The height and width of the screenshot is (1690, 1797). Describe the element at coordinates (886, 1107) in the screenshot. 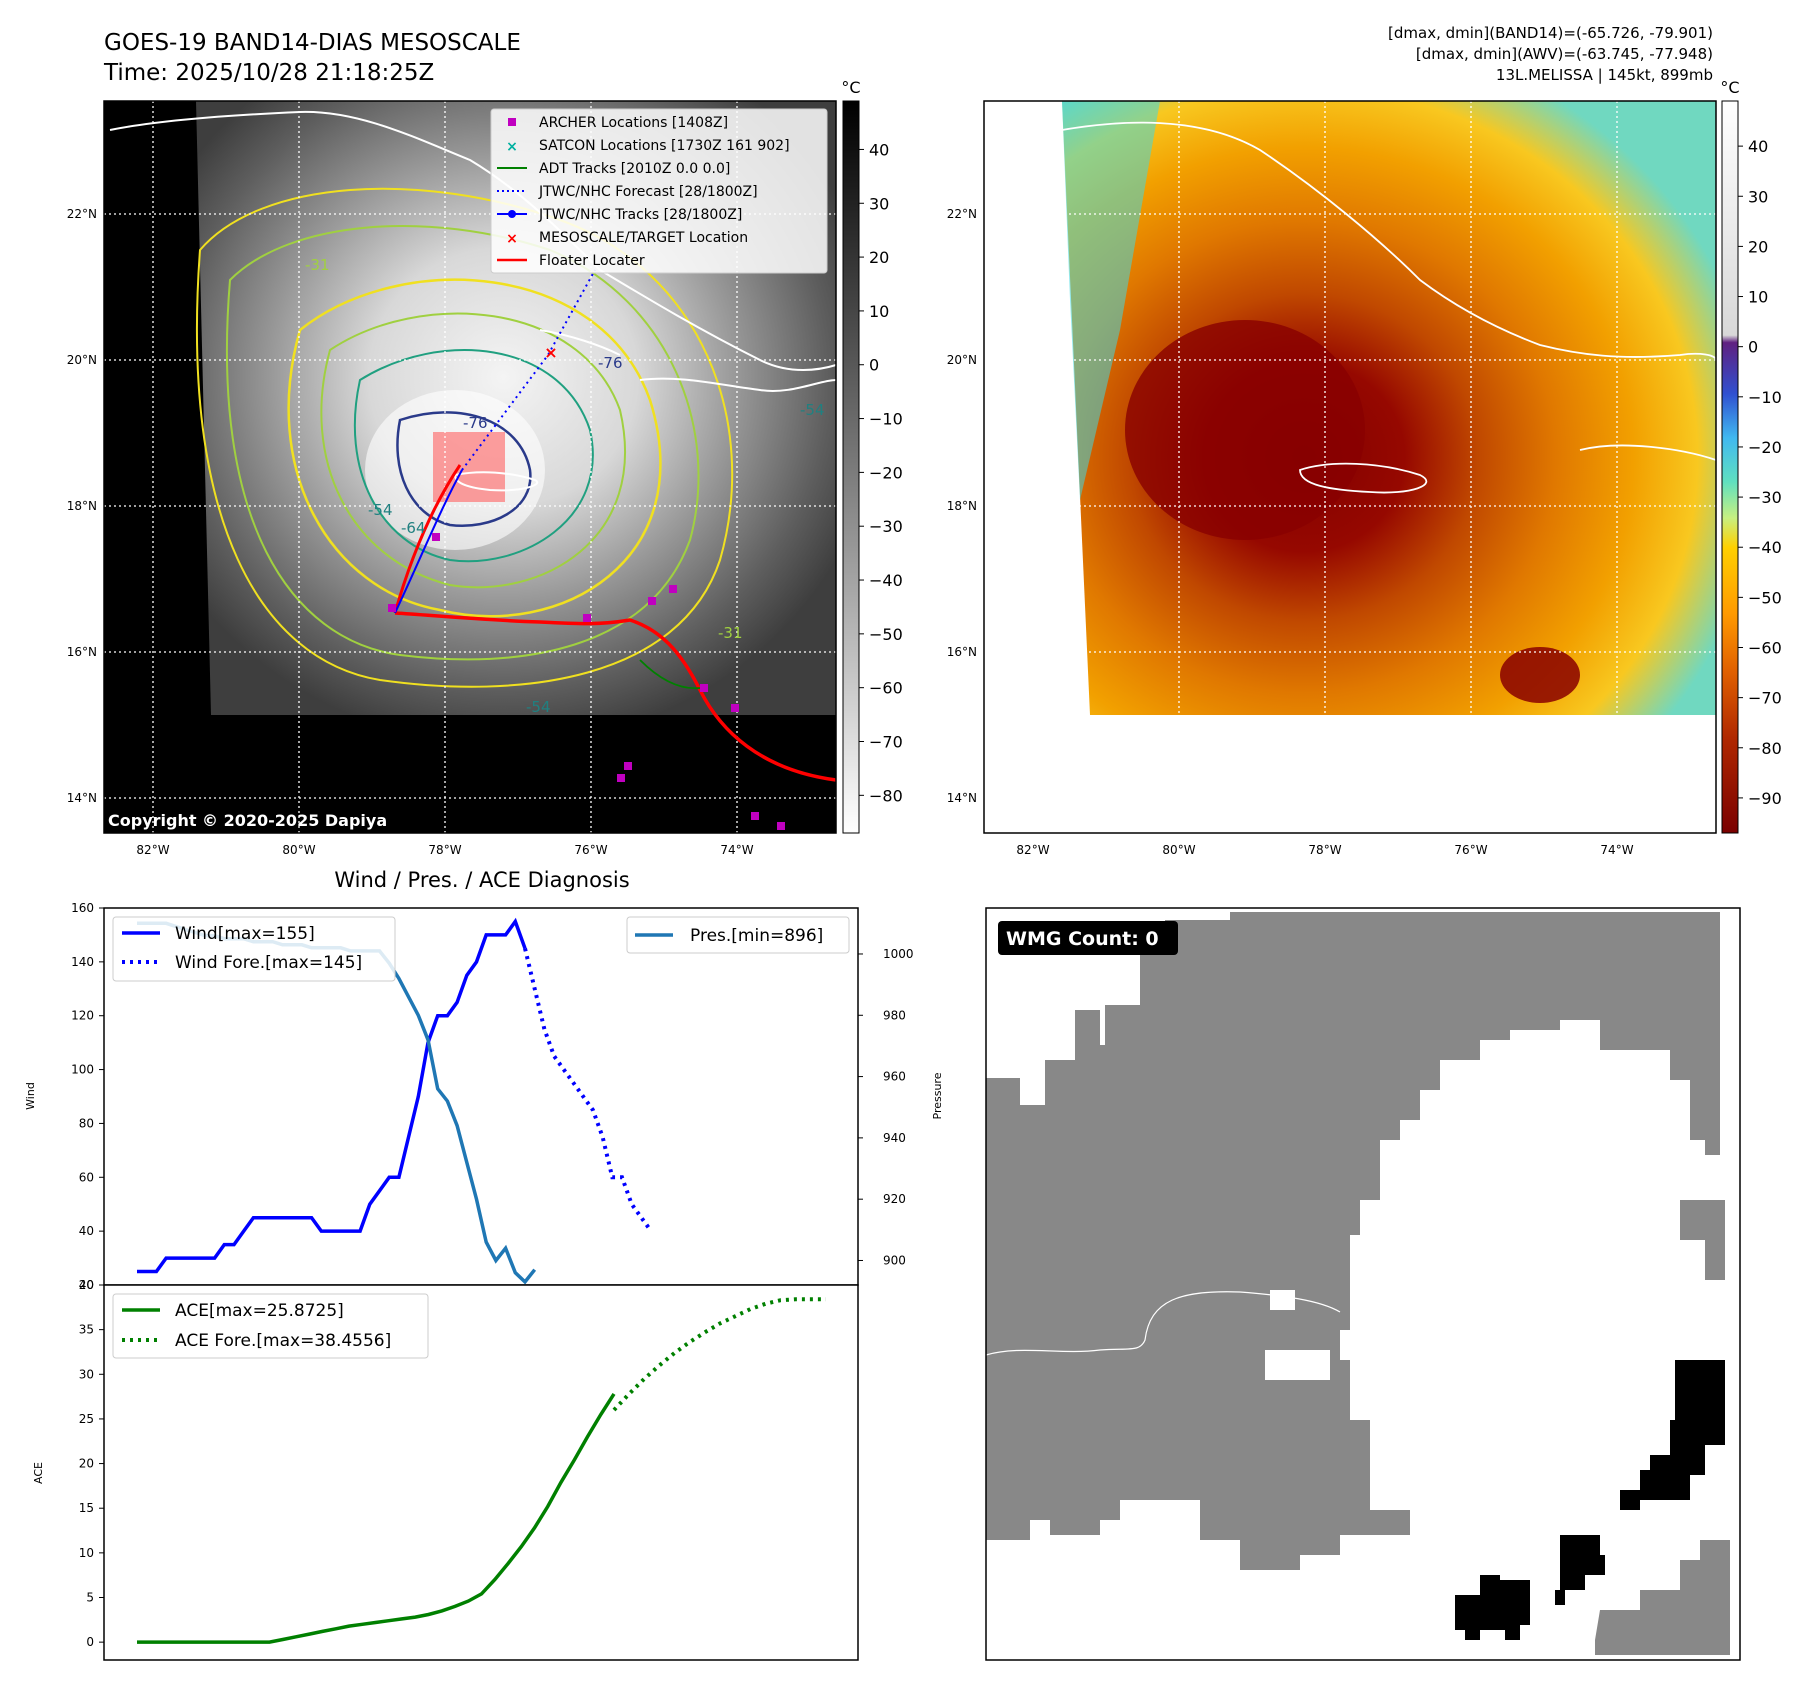

I see `pressure-y-ticks: 900 920 940 960 980 1000` at that location.